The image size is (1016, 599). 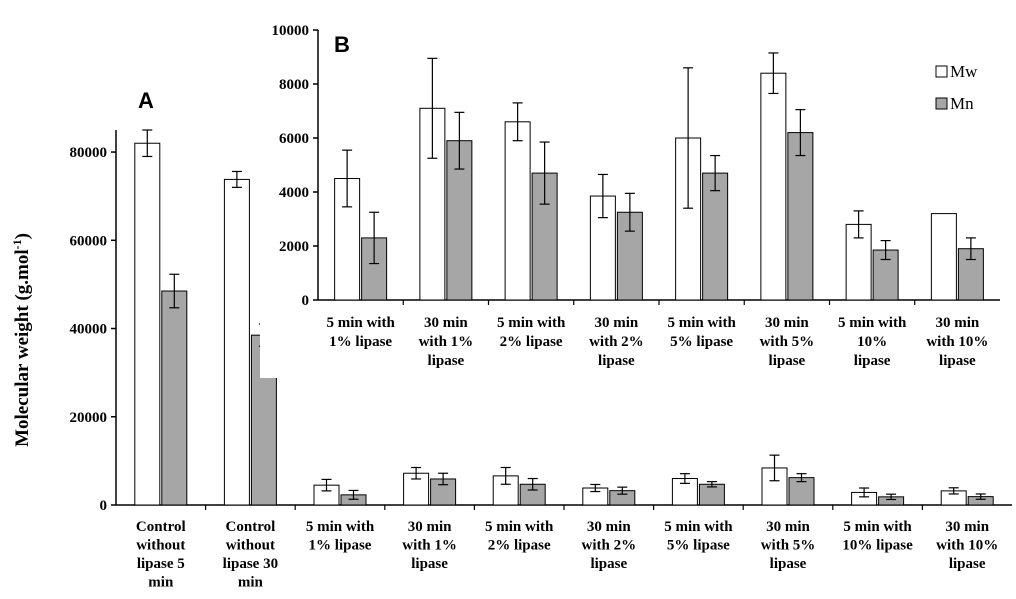 What do you see at coordinates (21, 340) in the screenshot?
I see `panel-a-y-axis-label: Molecular weight (g.mol-1)` at bounding box center [21, 340].